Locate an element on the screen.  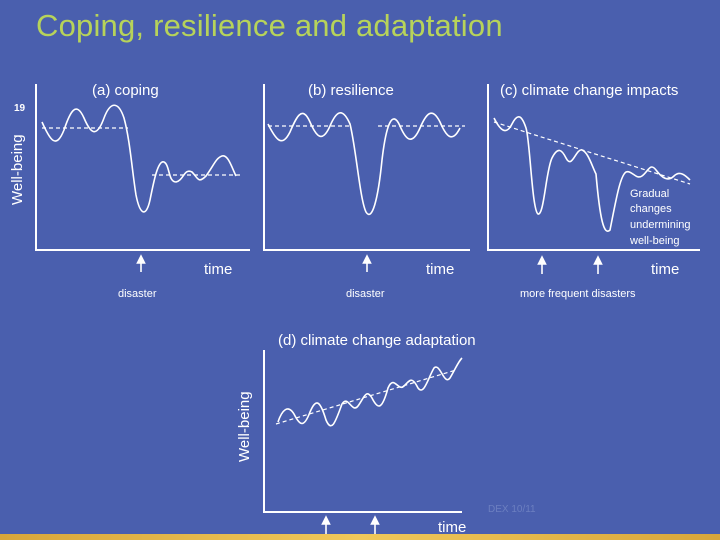
panel-resilience: (b) resilience time disaster is located at coordinates (366, 191).